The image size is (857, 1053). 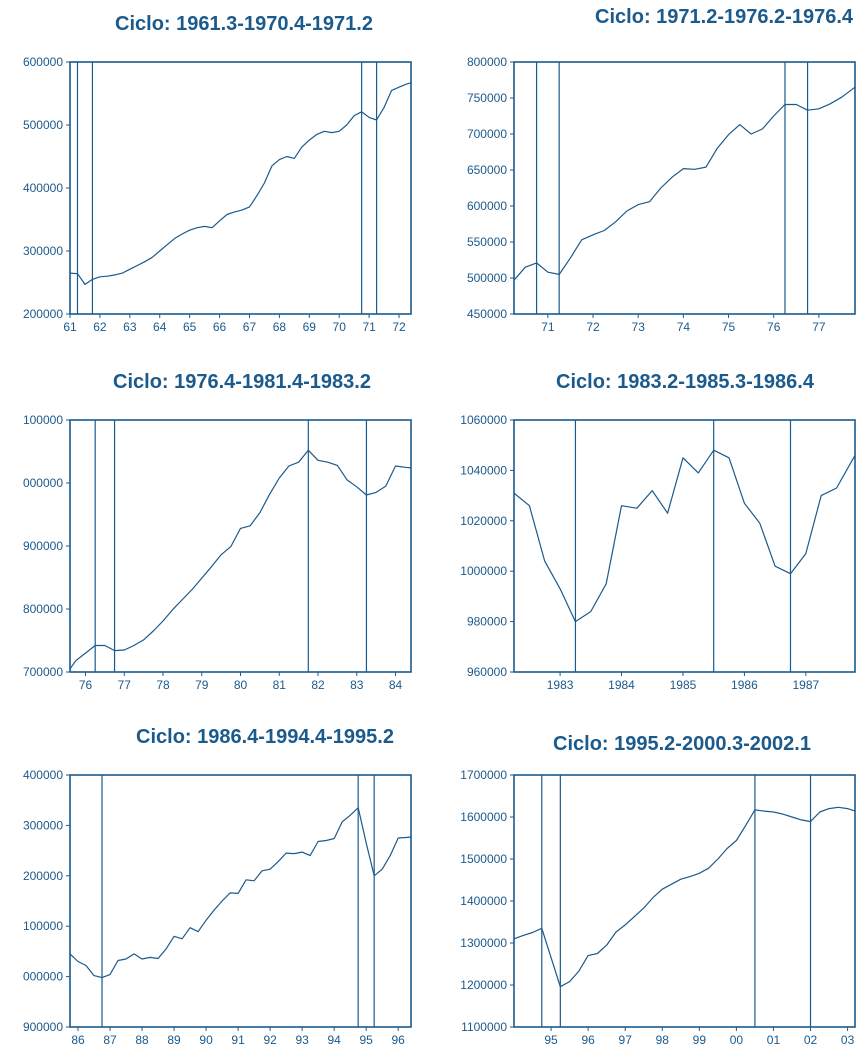 I want to click on x-tick-label: 93, so click(x=302, y=1040).